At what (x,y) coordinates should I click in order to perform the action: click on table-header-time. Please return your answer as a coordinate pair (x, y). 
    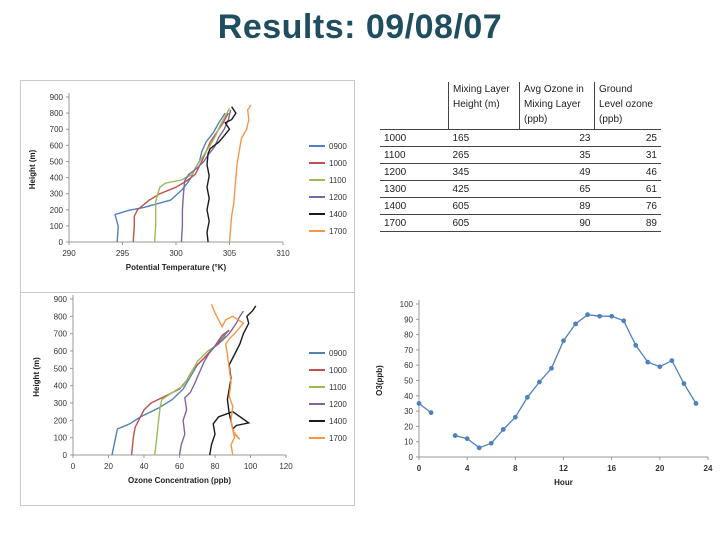
    Looking at the image, I should click on (414, 106).